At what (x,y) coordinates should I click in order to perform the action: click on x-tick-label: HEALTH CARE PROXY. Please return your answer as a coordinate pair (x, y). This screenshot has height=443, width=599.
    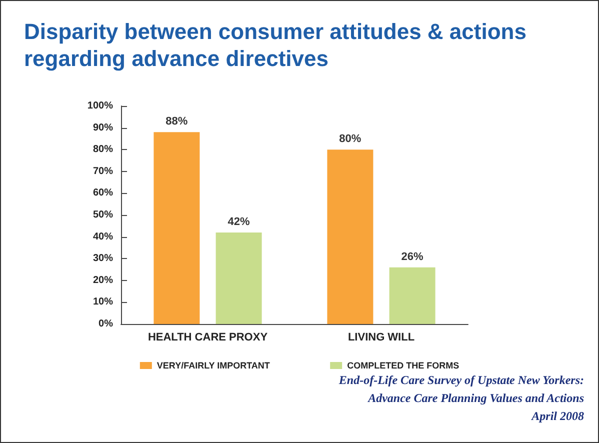
    Looking at the image, I should click on (208, 338).